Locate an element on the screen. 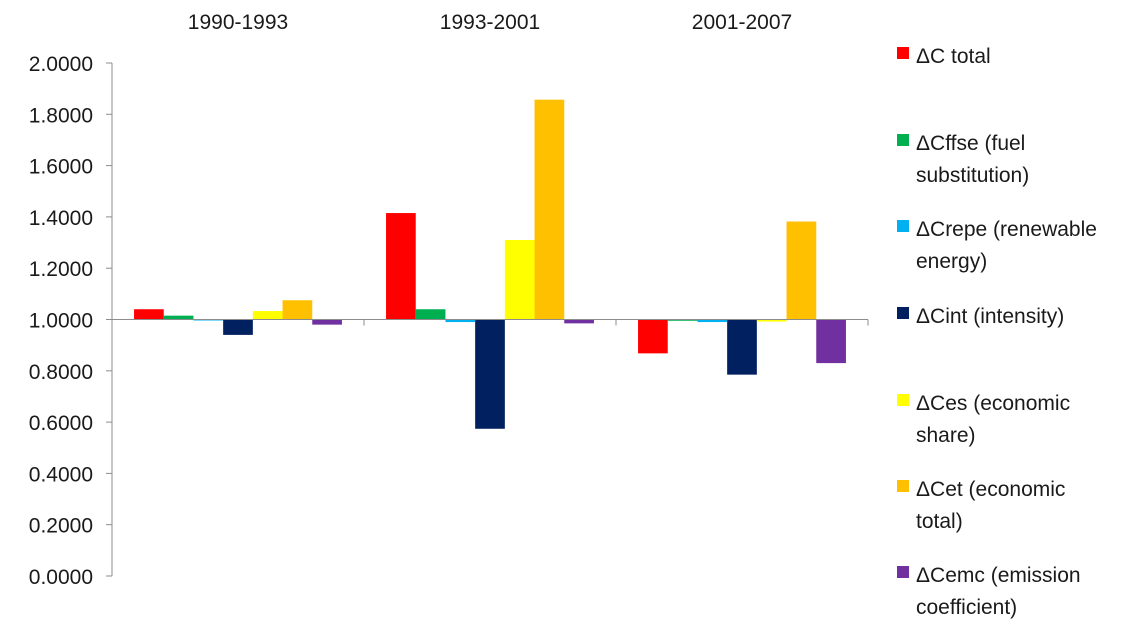  y-tick-label: 0.8000 is located at coordinates (61, 372).